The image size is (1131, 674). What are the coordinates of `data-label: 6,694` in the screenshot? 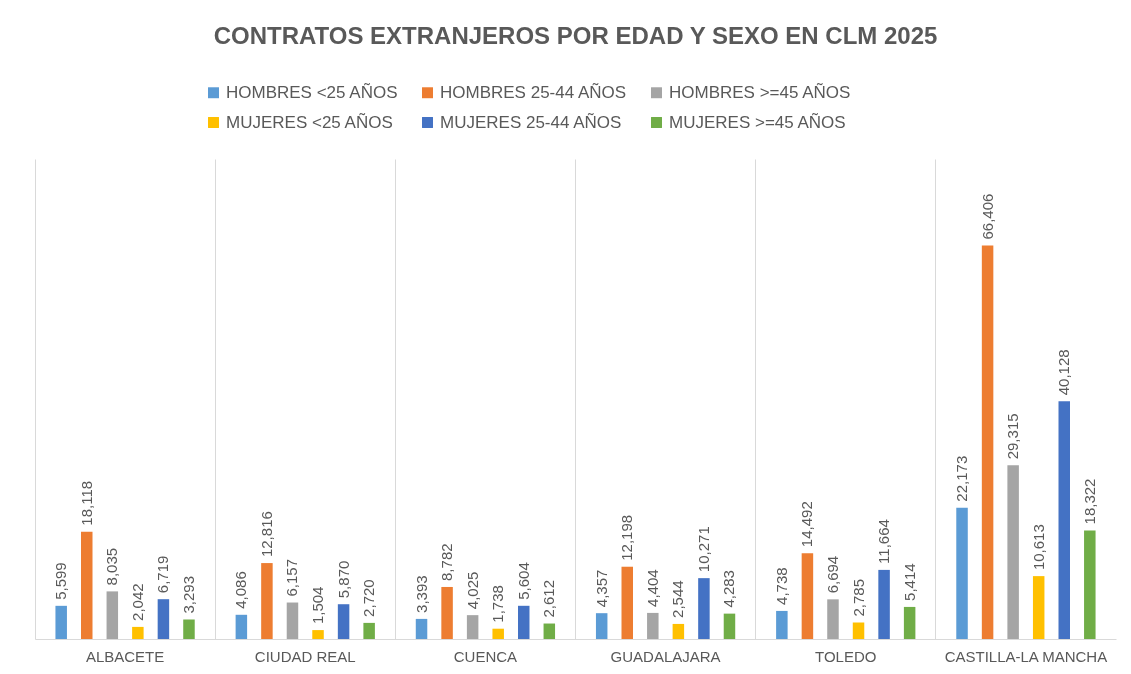 It's located at (832, 574).